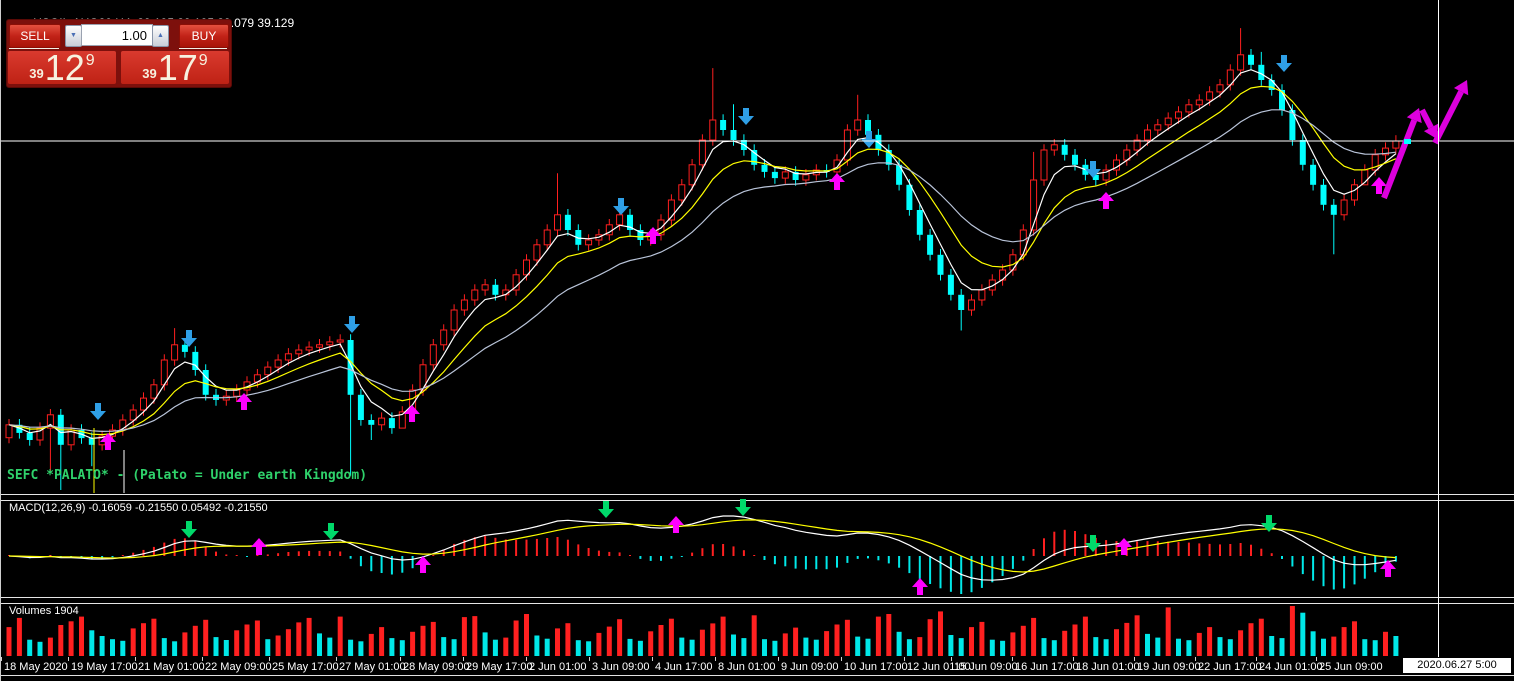 This screenshot has height=681, width=1514. What do you see at coordinates (104, 667) in the screenshot?
I see `axis-date-label: 19 May 17:00` at bounding box center [104, 667].